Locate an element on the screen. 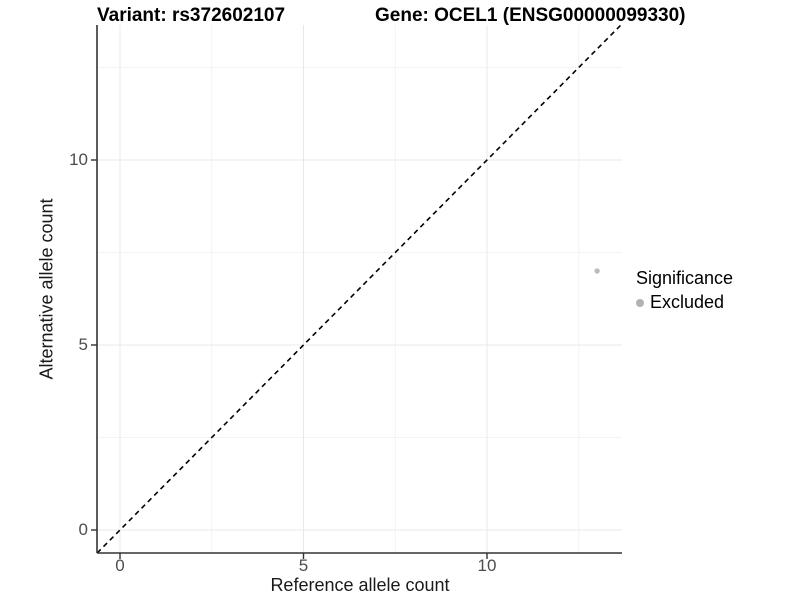 The image size is (800, 600). legend-item-label: Excluded is located at coordinates (687, 302).